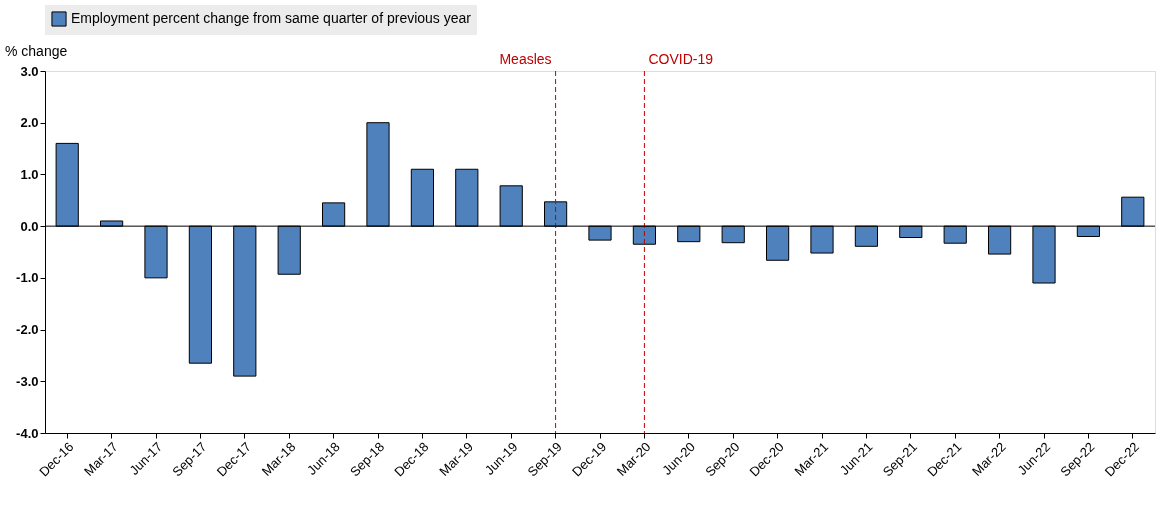 The height and width of the screenshot is (515, 1169). Describe the element at coordinates (27, 433) in the screenshot. I see `y-tick-label: -4.0` at that location.